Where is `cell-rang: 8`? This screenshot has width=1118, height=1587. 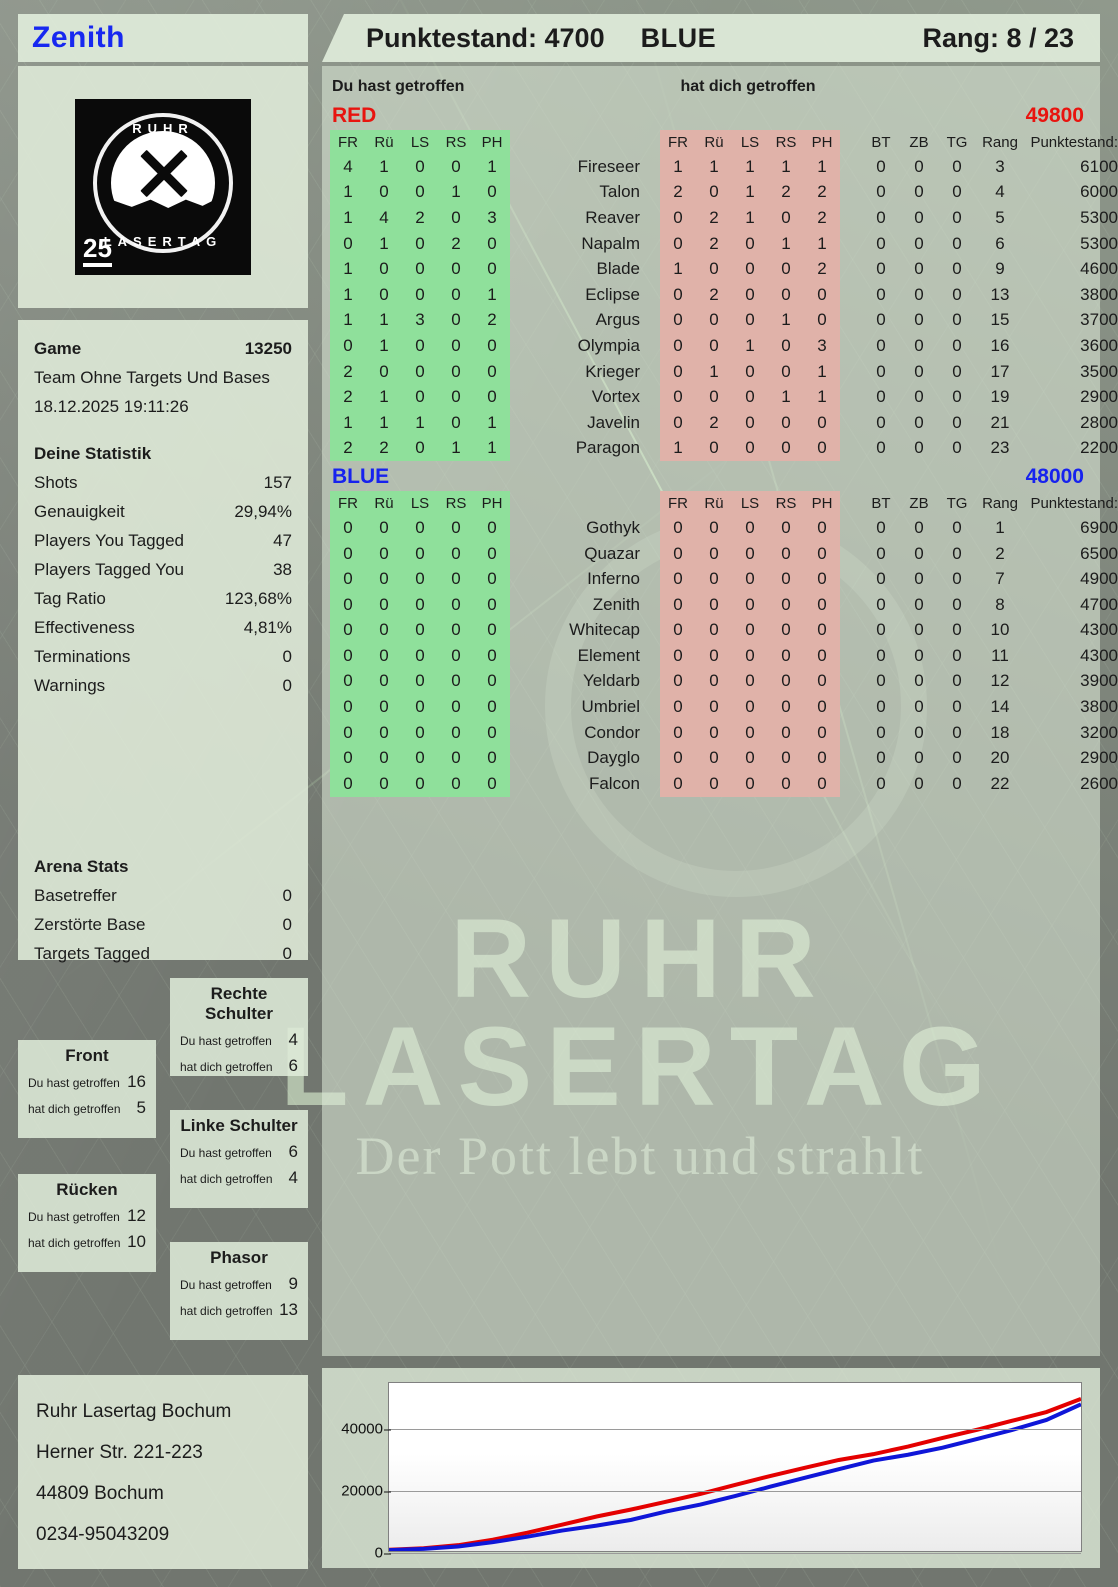 cell-rang: 8 is located at coordinates (1000, 604).